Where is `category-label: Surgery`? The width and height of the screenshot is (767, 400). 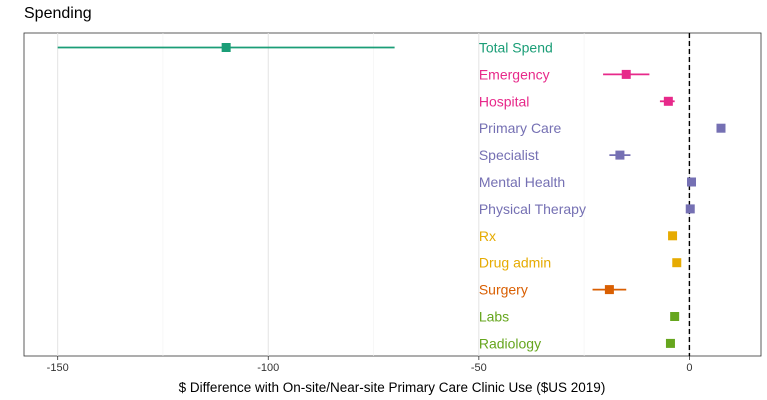
category-label: Surgery is located at coordinates (503, 290).